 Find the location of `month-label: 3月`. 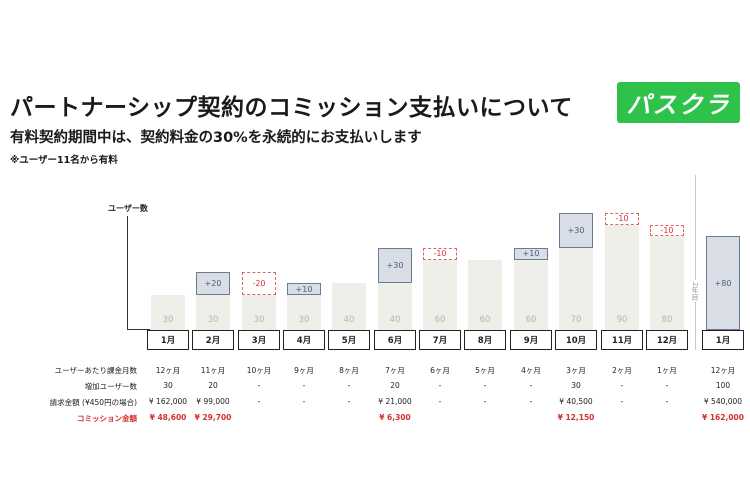

month-label: 3月 is located at coordinates (259, 340).